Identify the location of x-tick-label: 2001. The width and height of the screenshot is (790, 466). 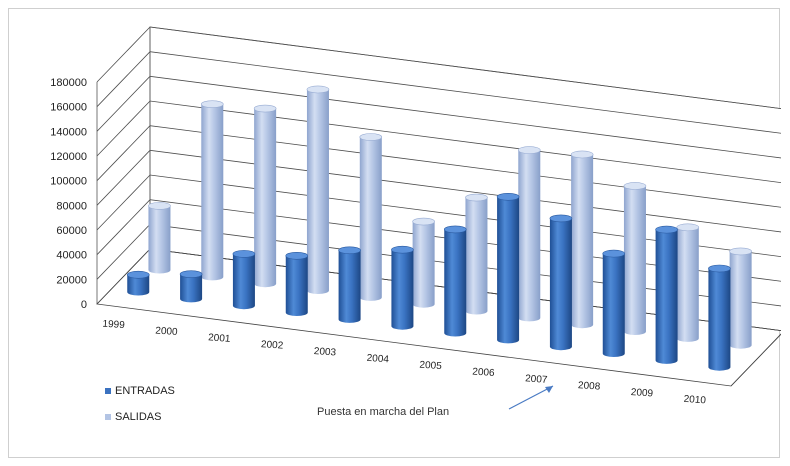
(219, 338).